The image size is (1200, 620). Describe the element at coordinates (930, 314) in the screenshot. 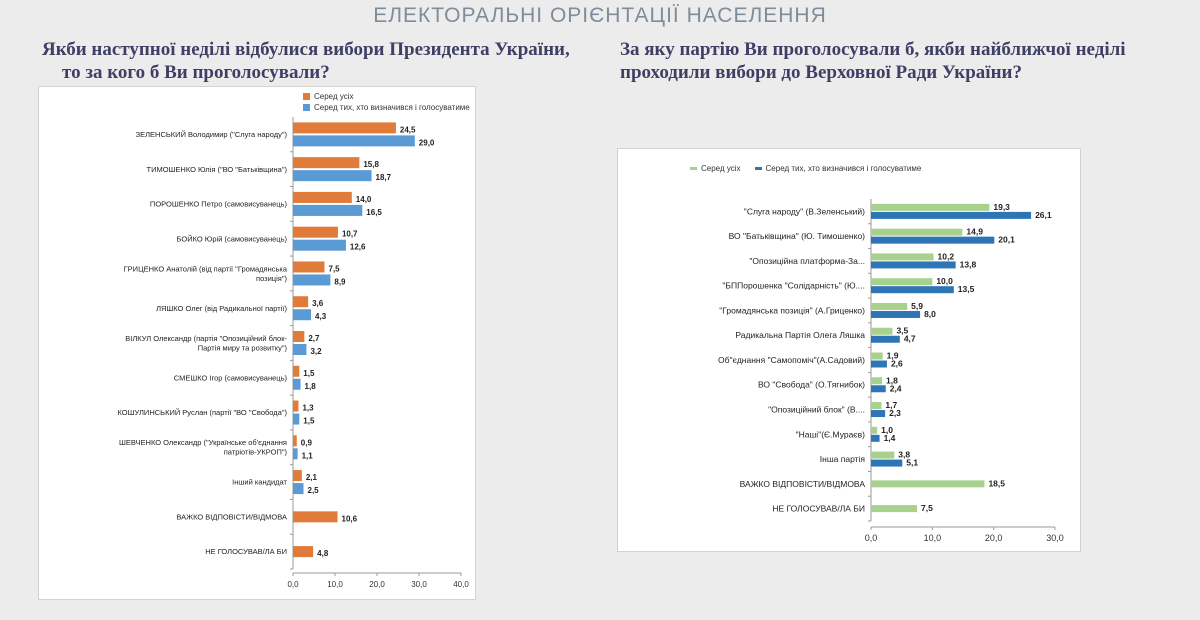

I see `data-label-series-2: 8,0` at that location.